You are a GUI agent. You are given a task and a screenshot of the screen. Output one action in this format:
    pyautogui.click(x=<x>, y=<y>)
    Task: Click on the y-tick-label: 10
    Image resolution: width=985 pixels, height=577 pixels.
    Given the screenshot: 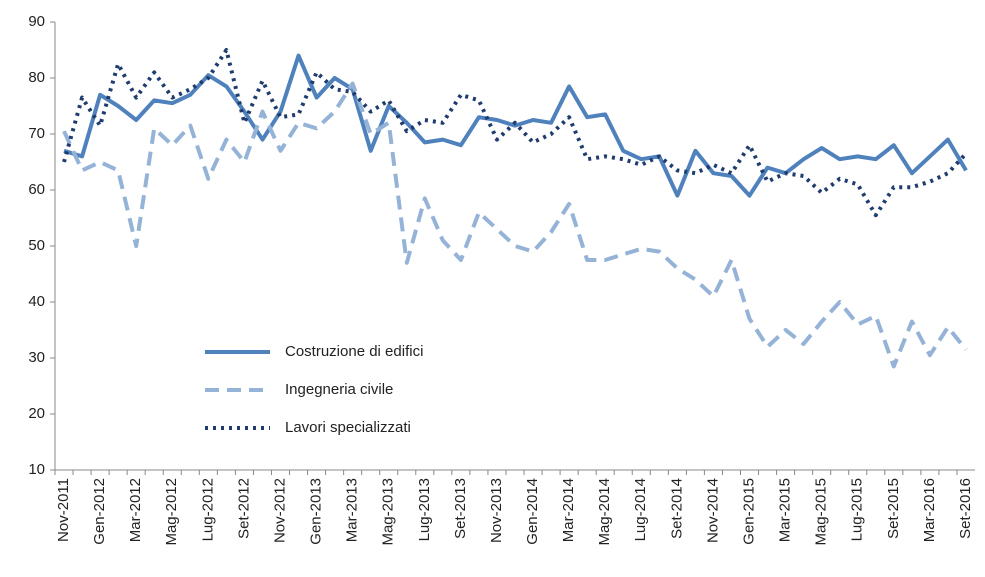 What is the action you would take?
    pyautogui.click(x=36, y=469)
    